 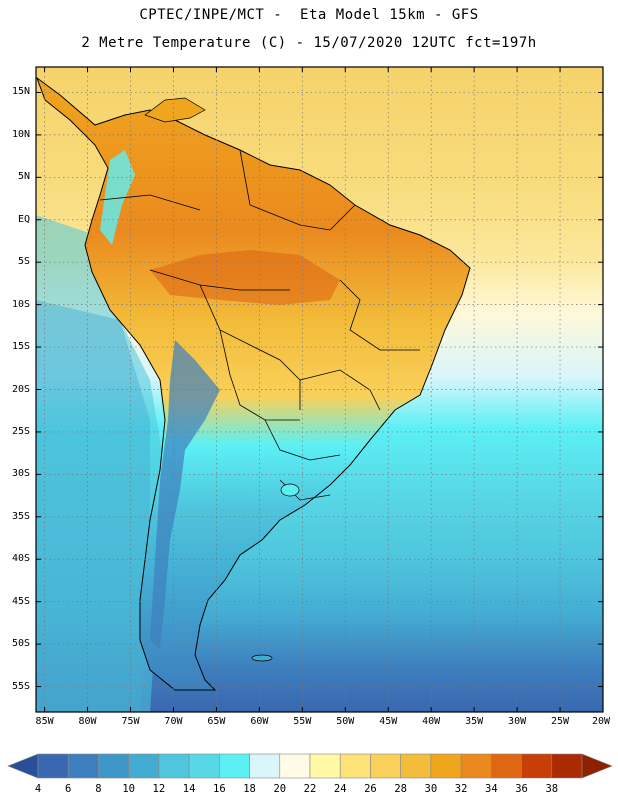 I want to click on lat-tick-label: 50S, so click(x=20, y=644).